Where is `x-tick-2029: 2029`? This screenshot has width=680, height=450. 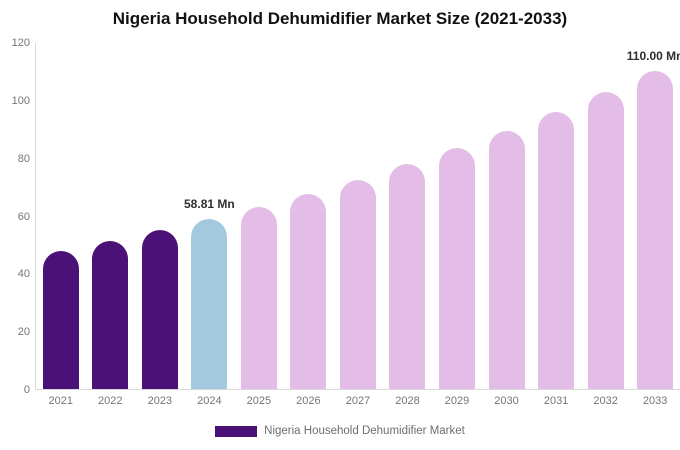 x-tick-2029: 2029 is located at coordinates (457, 401).